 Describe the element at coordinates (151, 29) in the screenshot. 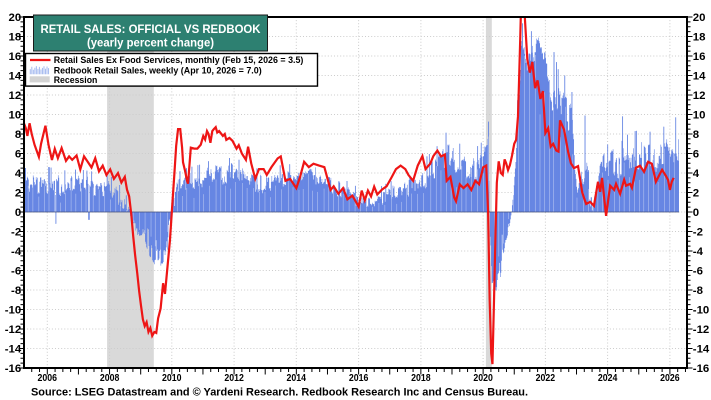

I see `svg-text:RETAIL SALES: OFFICIAL VS REDB: RETAIL SALES: OFFICIAL VS REDBOOK` at that location.